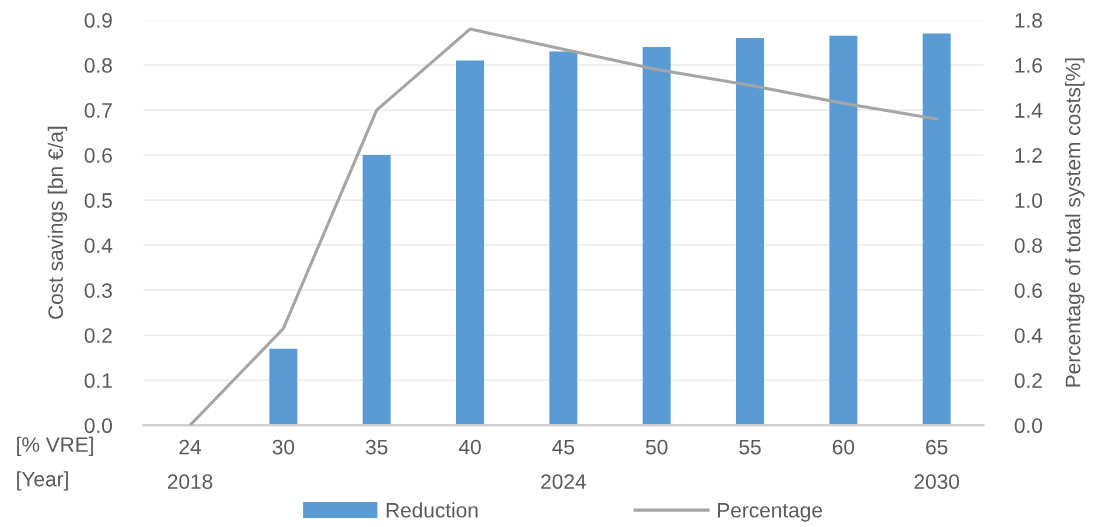 The height and width of the screenshot is (527, 1120). What do you see at coordinates (1028, 155) in the screenshot?
I see `y2-tick-label: 1.2` at bounding box center [1028, 155].